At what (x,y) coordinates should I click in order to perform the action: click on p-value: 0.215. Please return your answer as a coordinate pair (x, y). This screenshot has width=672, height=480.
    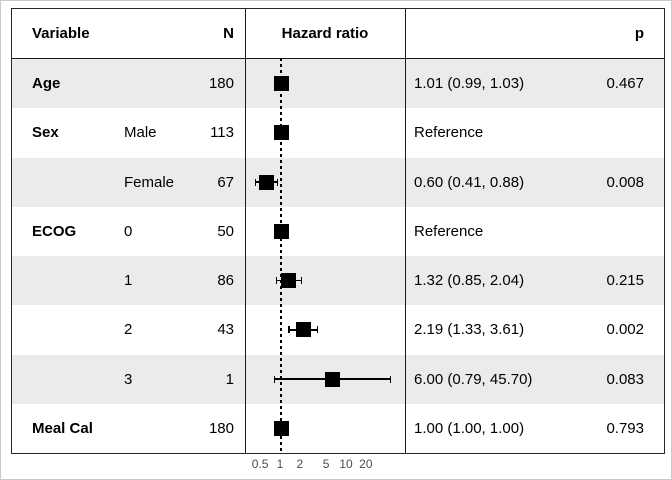
    Looking at the image, I should click on (625, 281).